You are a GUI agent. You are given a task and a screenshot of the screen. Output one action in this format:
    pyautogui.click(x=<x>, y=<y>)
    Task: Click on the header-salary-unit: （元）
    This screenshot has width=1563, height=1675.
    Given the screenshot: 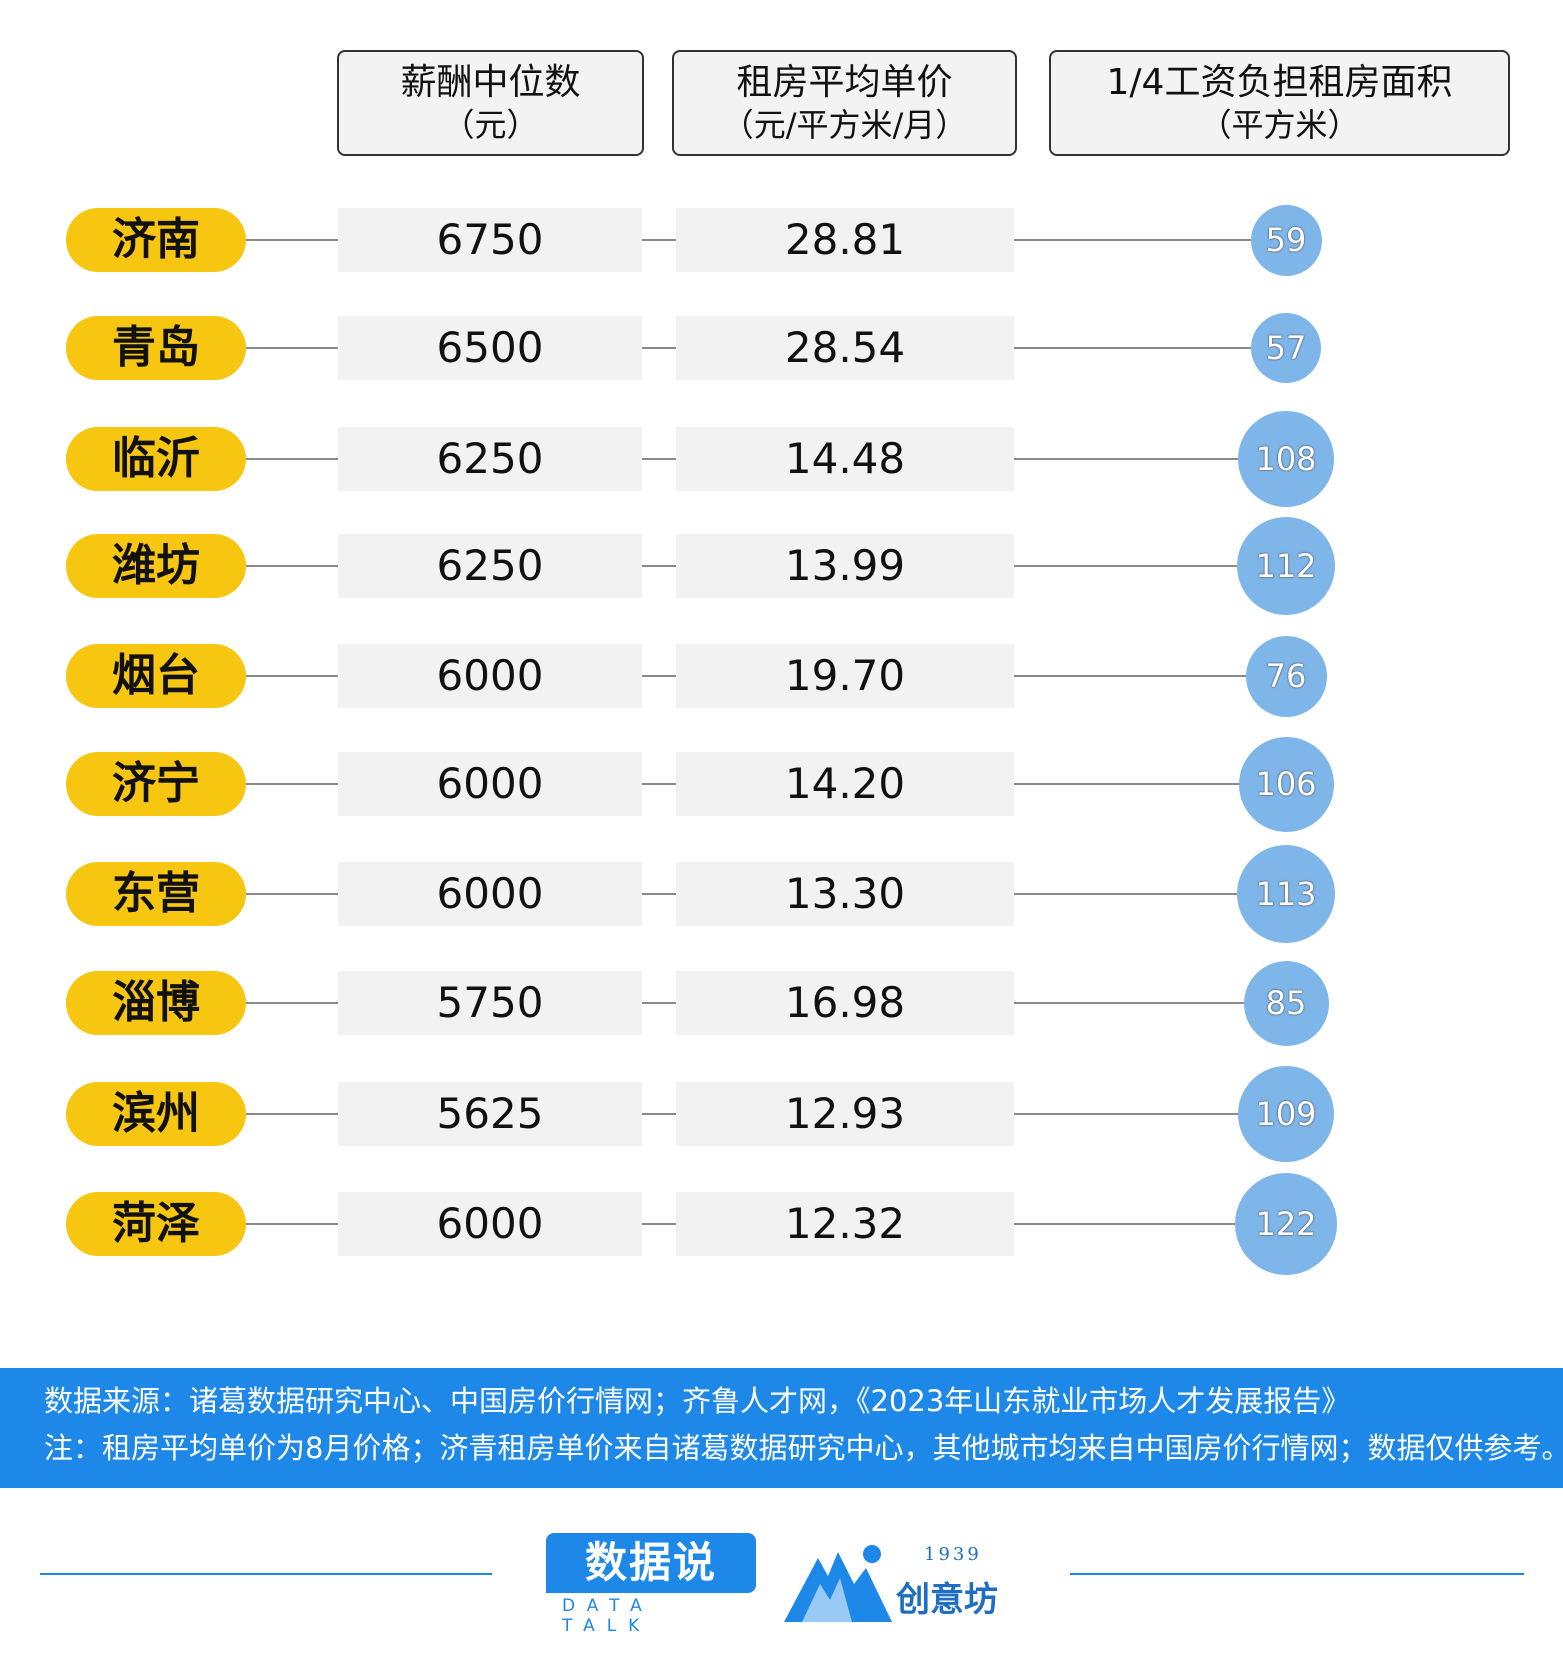 What is the action you would take?
    pyautogui.click(x=490, y=125)
    